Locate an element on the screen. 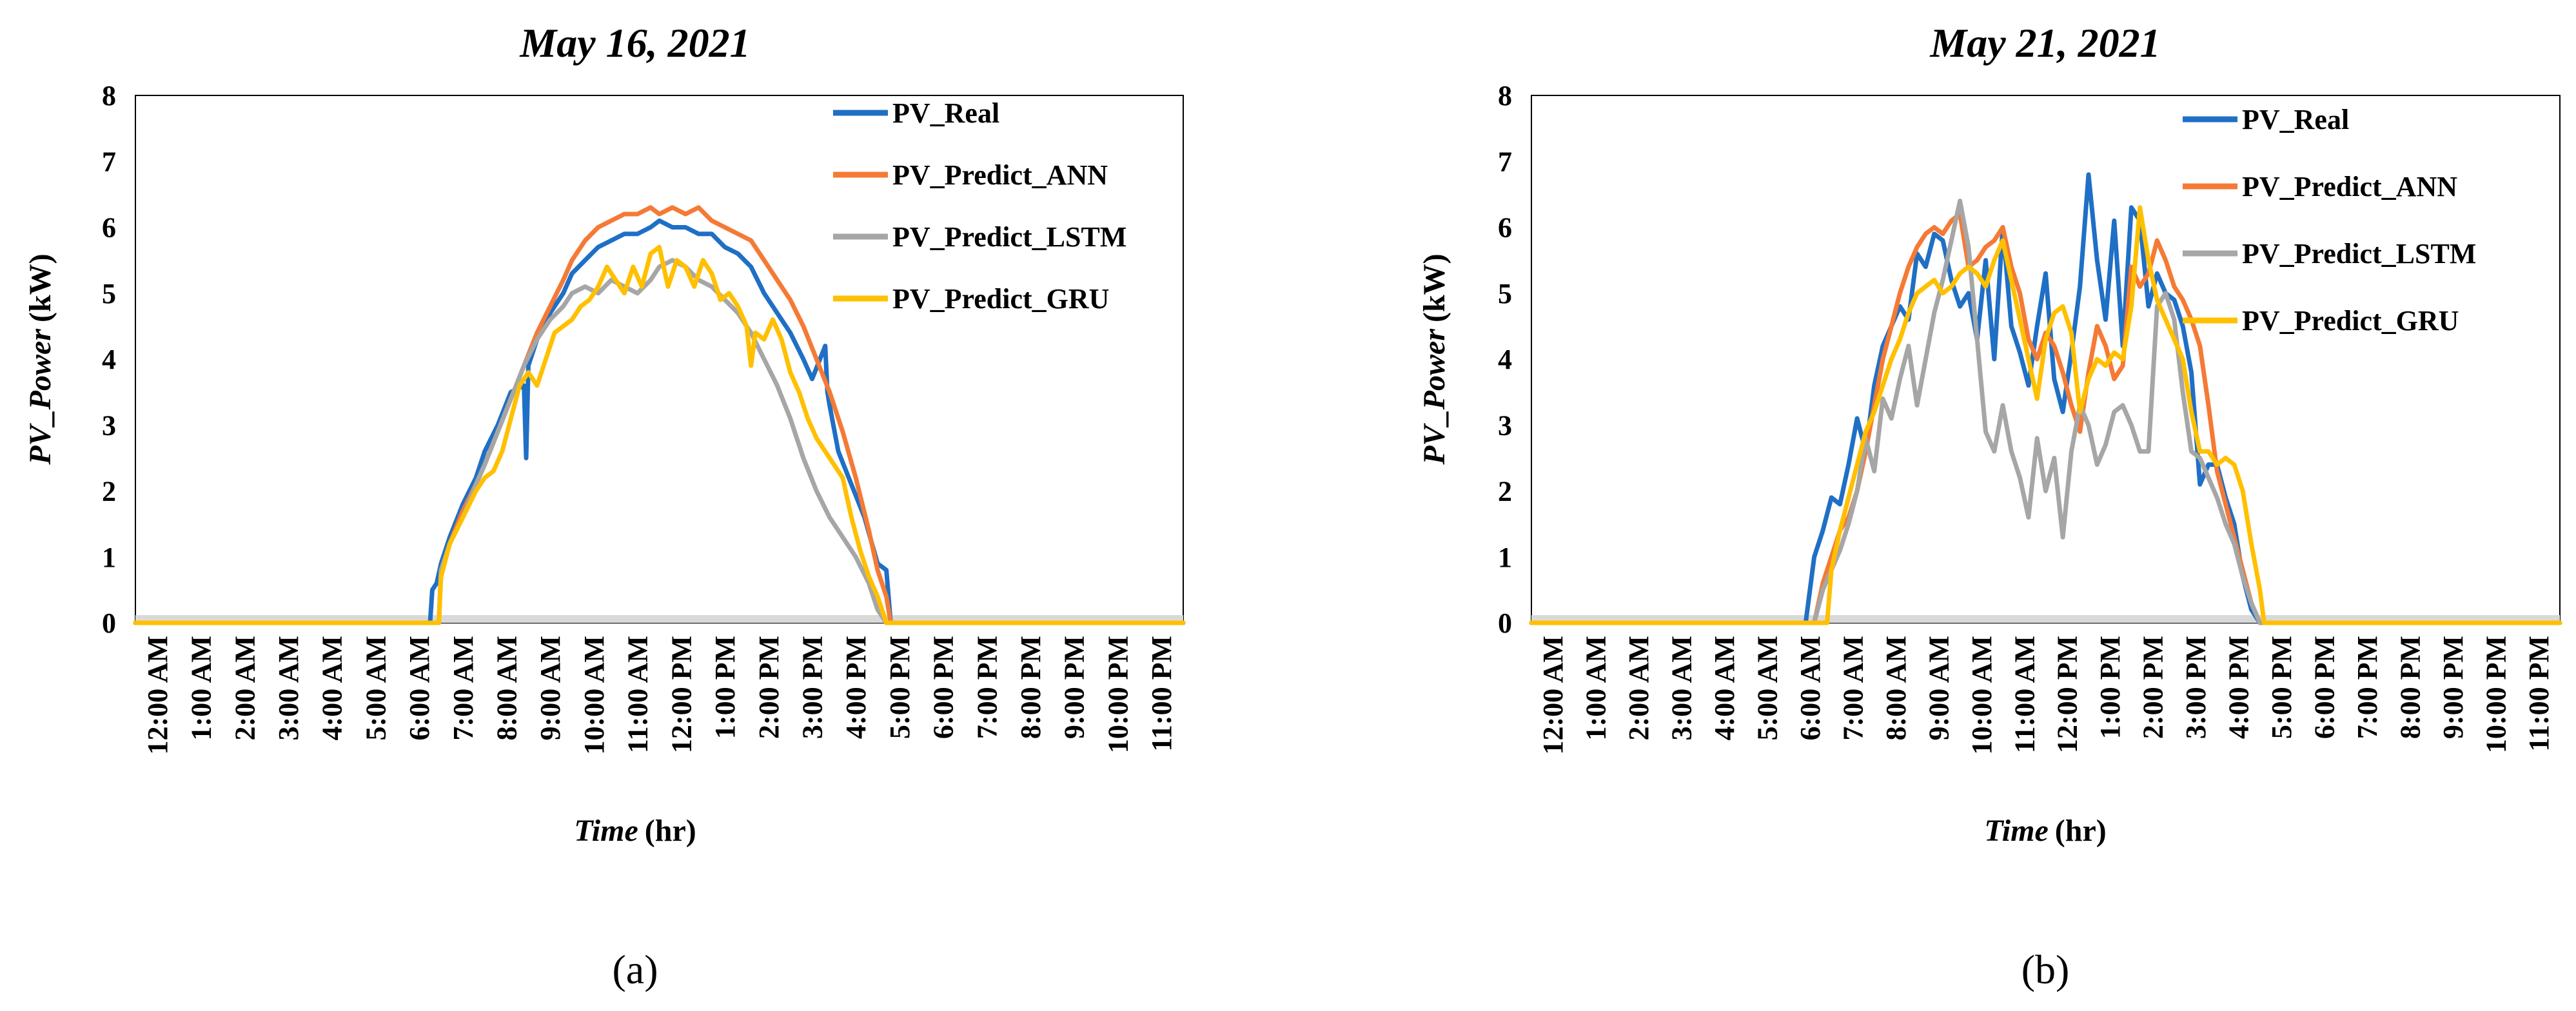 The width and height of the screenshot is (2576, 1011). y-tick-label-a-7: 7 is located at coordinates (109, 161).